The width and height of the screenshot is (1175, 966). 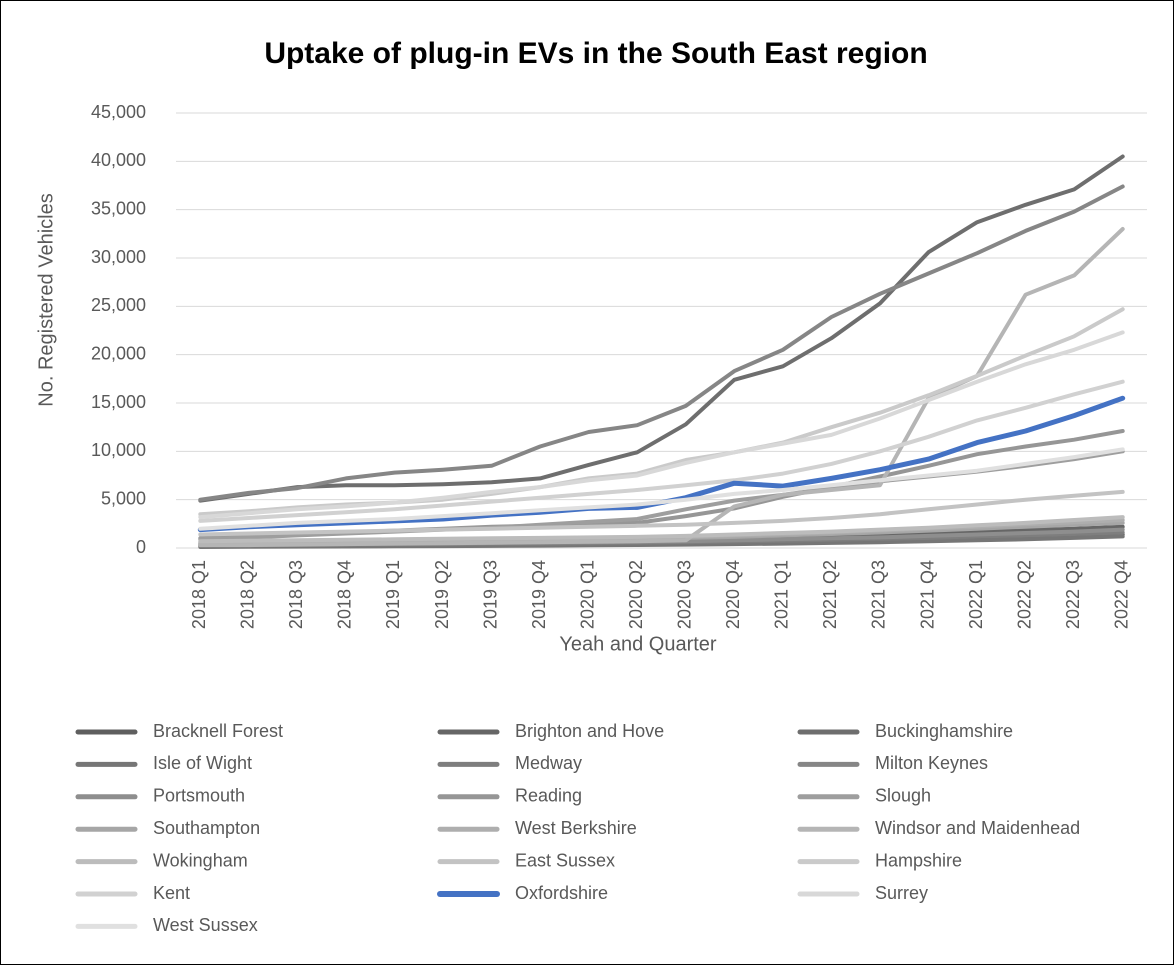 I want to click on legend-label: West Berkshire, so click(x=576, y=828).